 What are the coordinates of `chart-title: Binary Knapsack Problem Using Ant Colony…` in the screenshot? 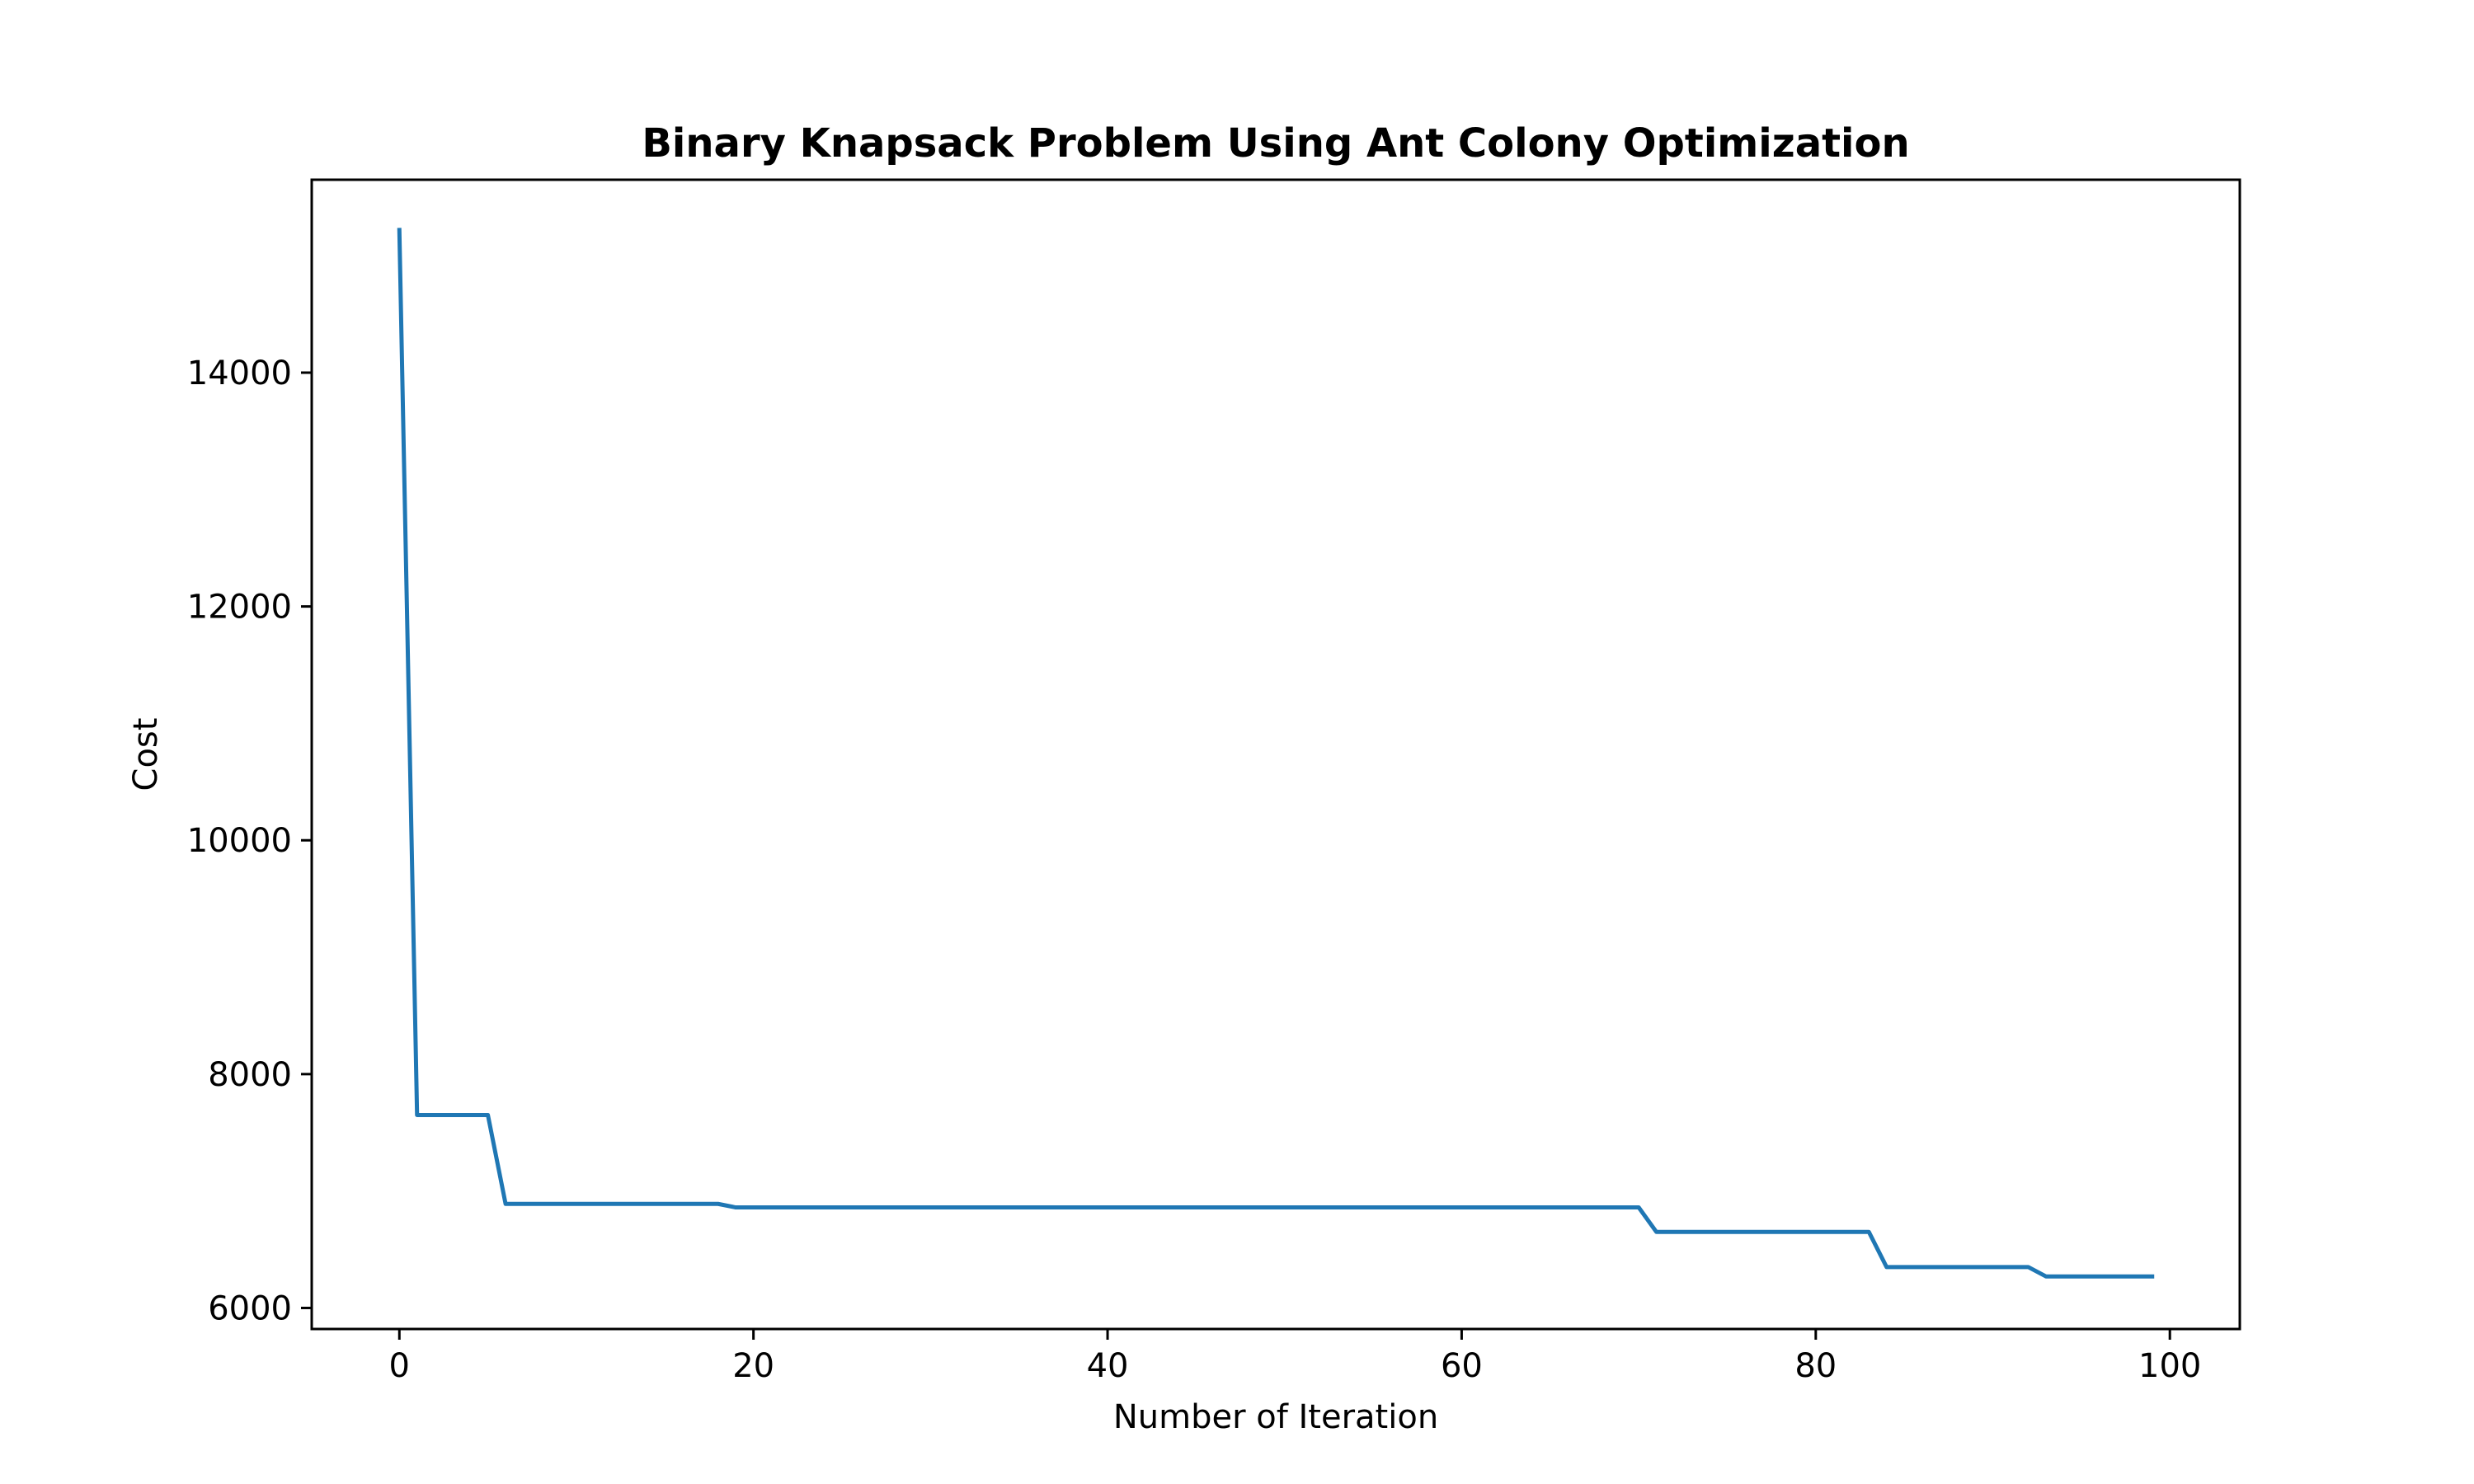 It's located at (1275, 143).